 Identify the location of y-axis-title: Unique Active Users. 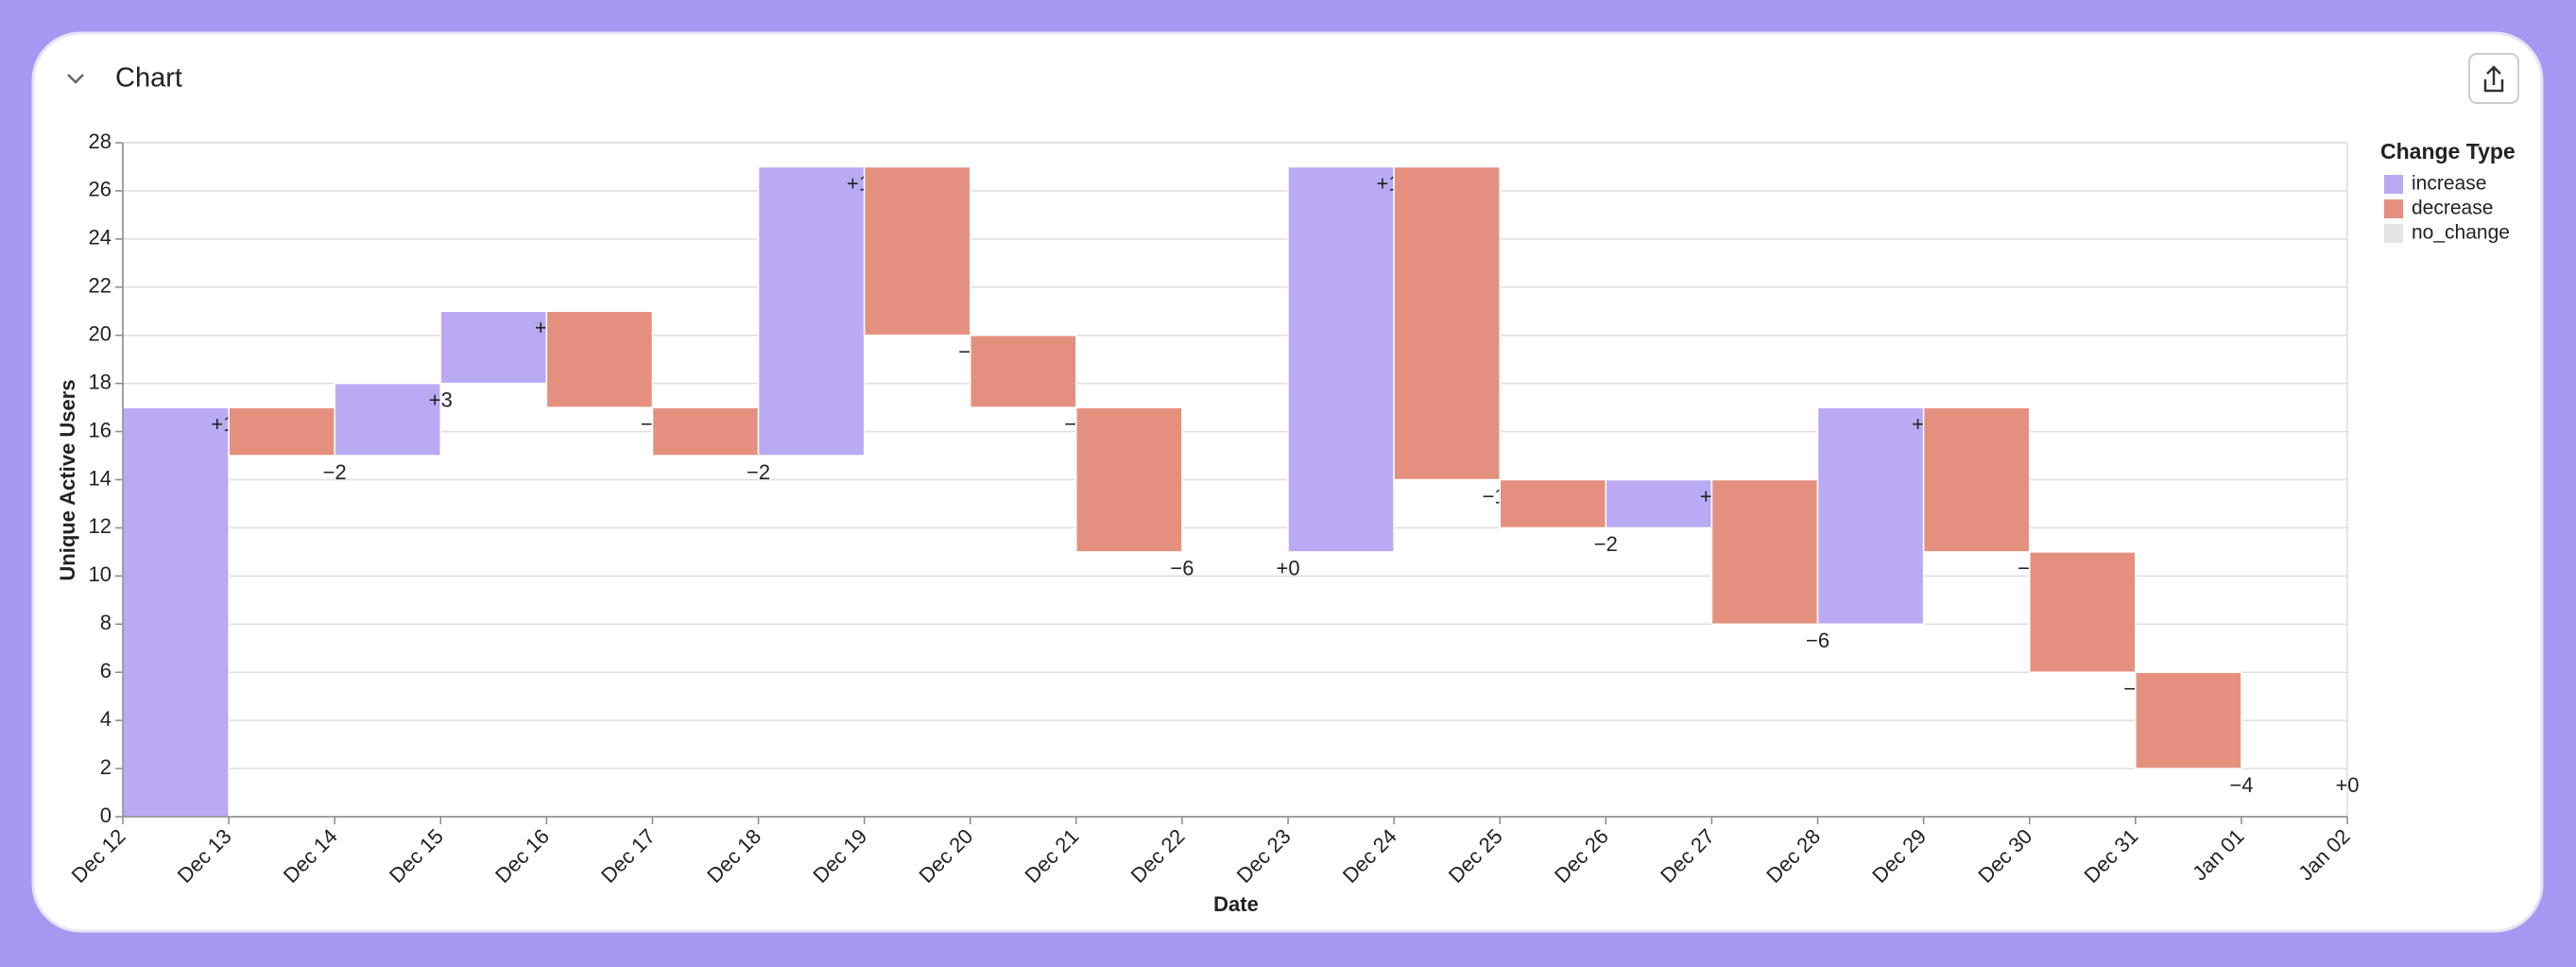
(67, 480).